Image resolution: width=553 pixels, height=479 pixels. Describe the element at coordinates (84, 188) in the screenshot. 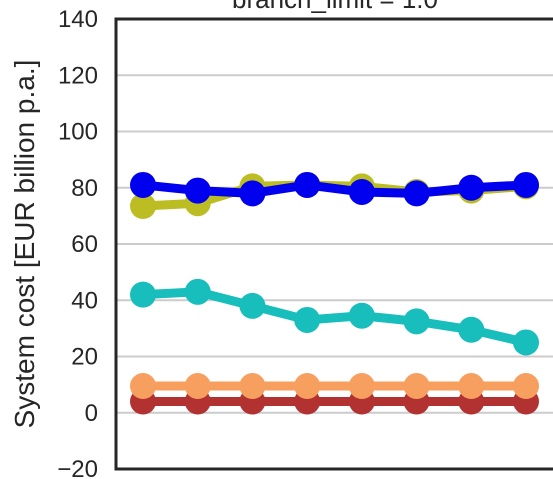

I see `y-tick-label: 80` at that location.